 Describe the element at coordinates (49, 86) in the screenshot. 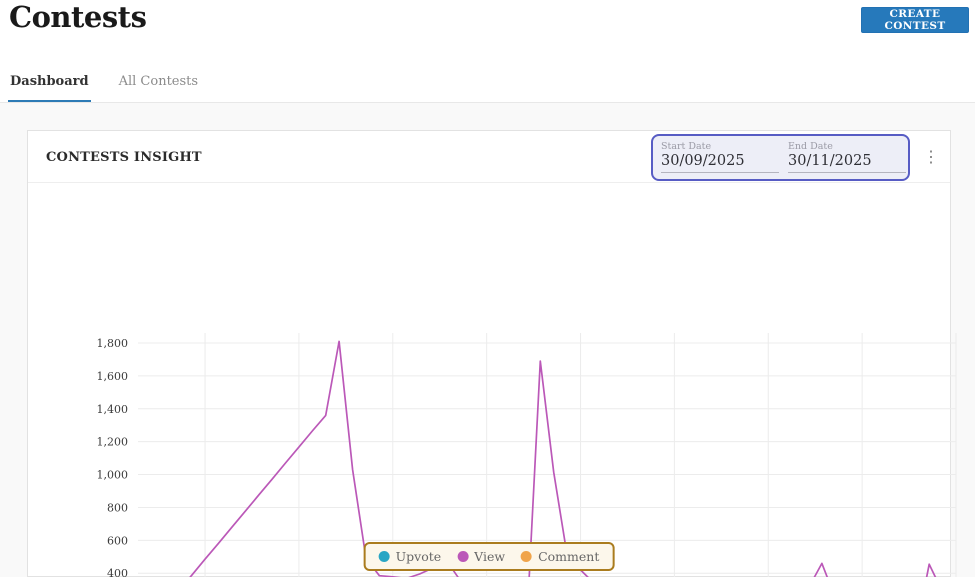

I see `tab-dashboard: Dashboard` at that location.